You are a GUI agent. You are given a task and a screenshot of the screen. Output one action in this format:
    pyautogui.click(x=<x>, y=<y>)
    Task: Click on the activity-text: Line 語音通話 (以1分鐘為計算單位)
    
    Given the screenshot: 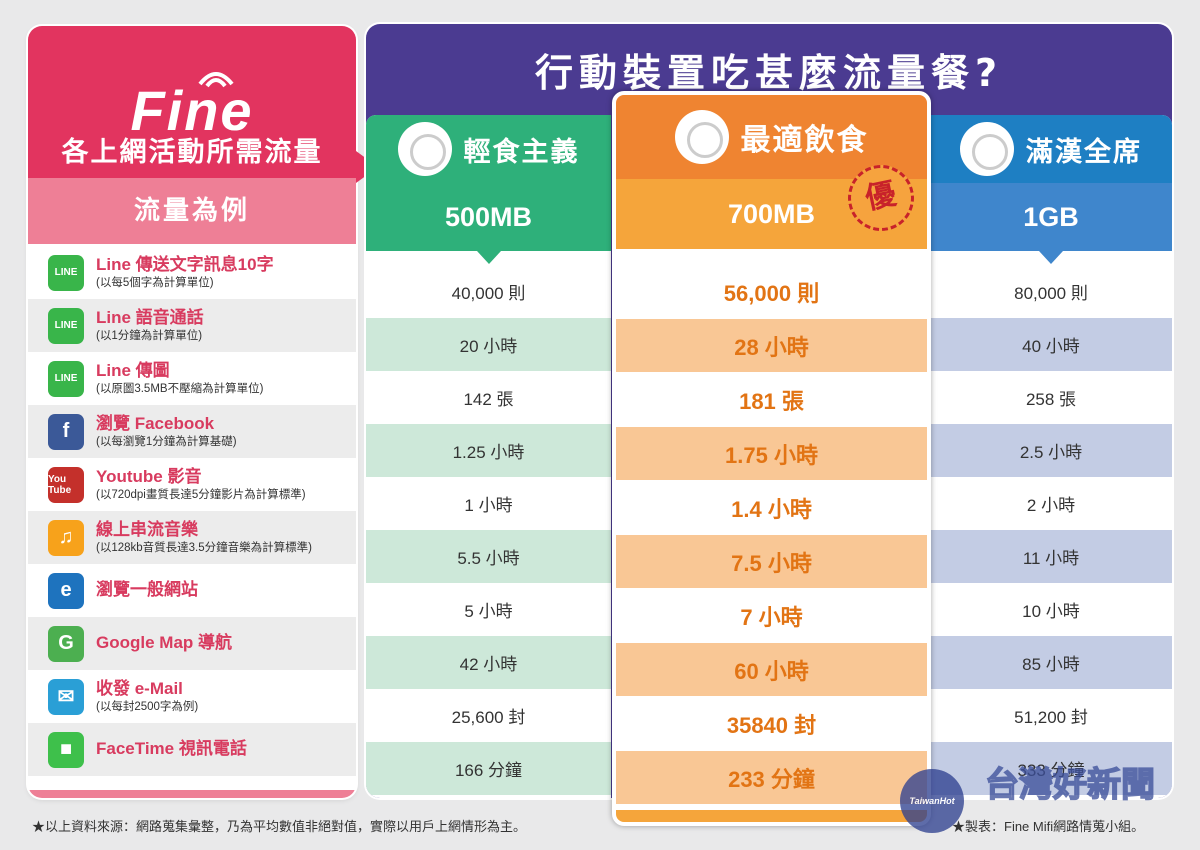 What is the action you would take?
    pyautogui.click(x=150, y=324)
    